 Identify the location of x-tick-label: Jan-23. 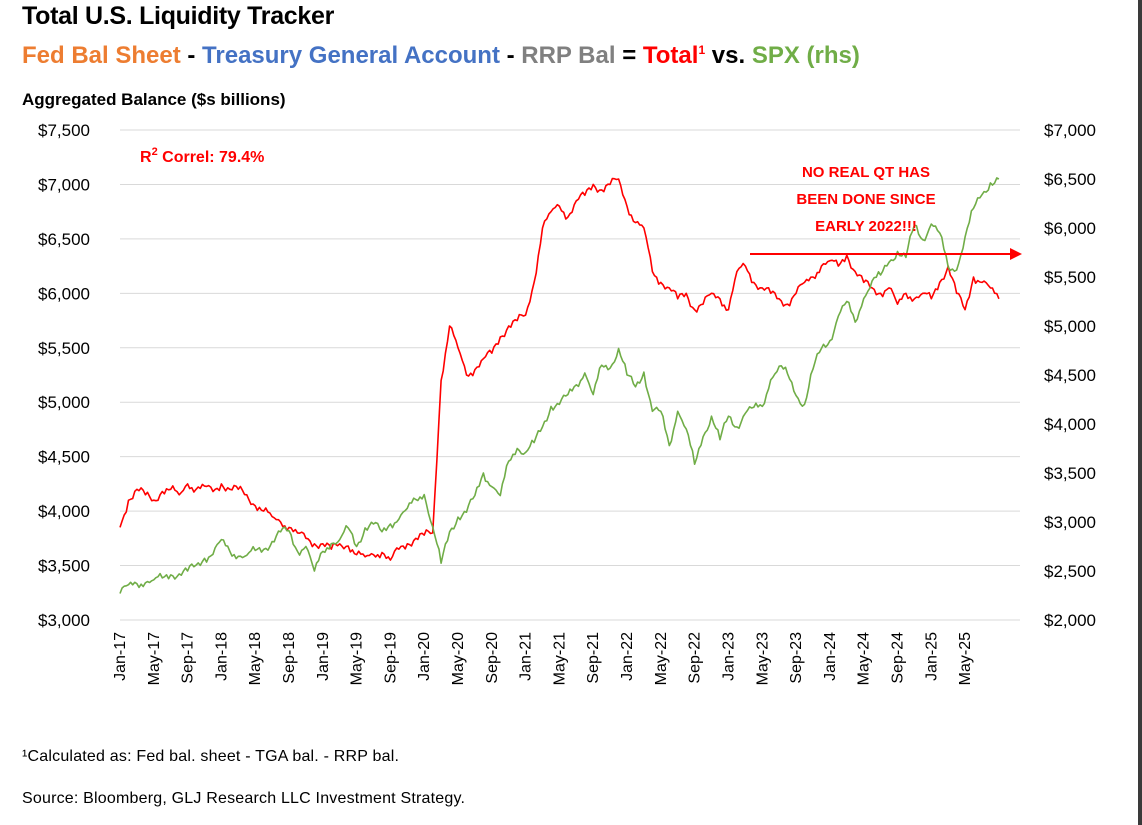
(728, 656).